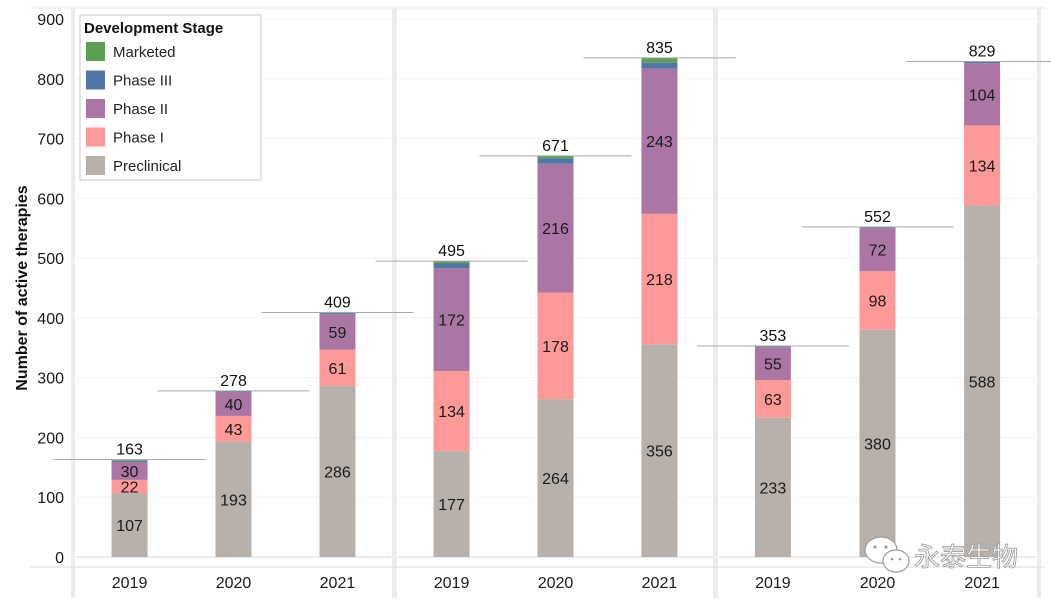 Image resolution: width=1051 pixels, height=603 pixels. Describe the element at coordinates (59, 558) in the screenshot. I see `y-tick-label: 0` at that location.